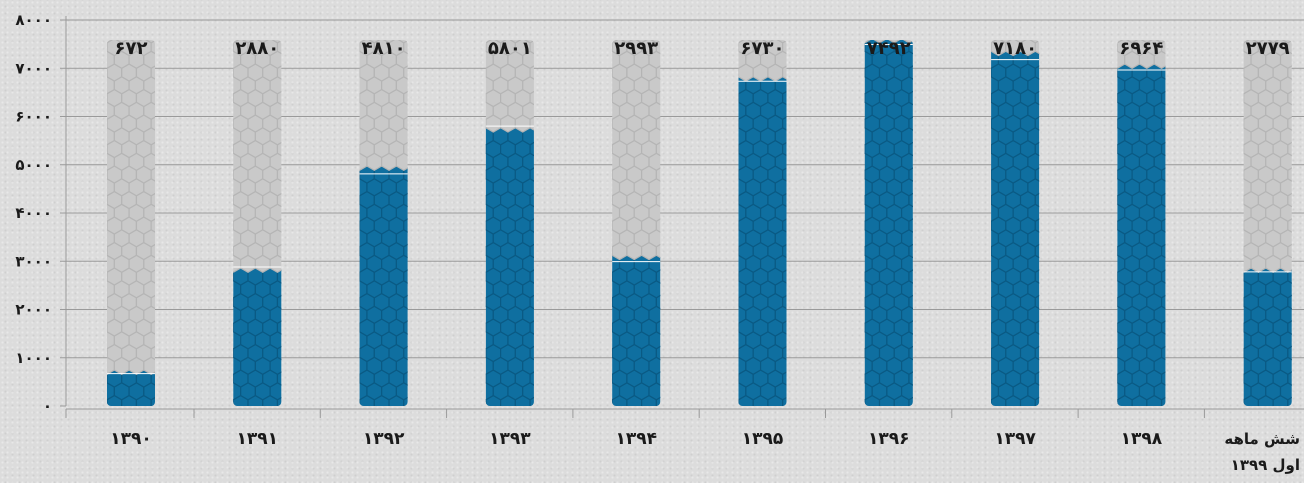 The image size is (1304, 483). What do you see at coordinates (1262, 439) in the screenshot?
I see `x-tick-label: شش ماهه` at bounding box center [1262, 439].